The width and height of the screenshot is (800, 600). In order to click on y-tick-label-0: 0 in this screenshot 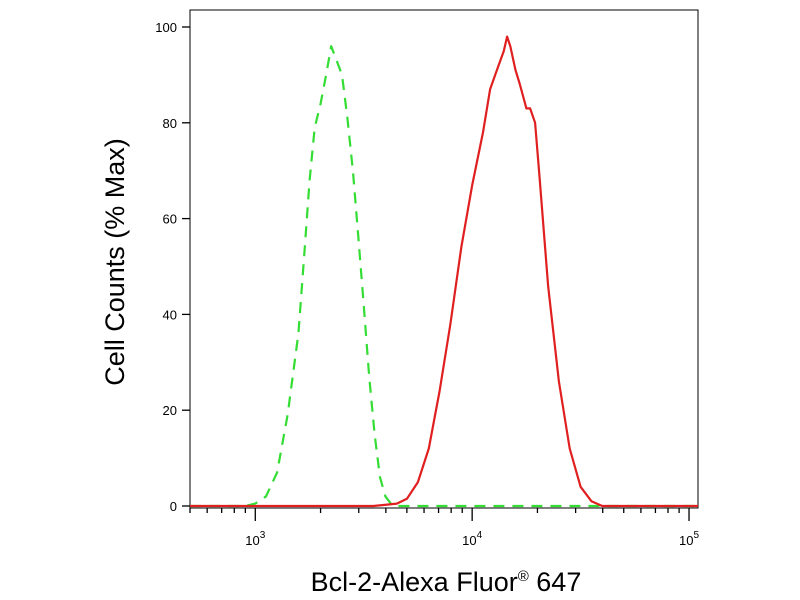, I will do `click(173, 506)`.